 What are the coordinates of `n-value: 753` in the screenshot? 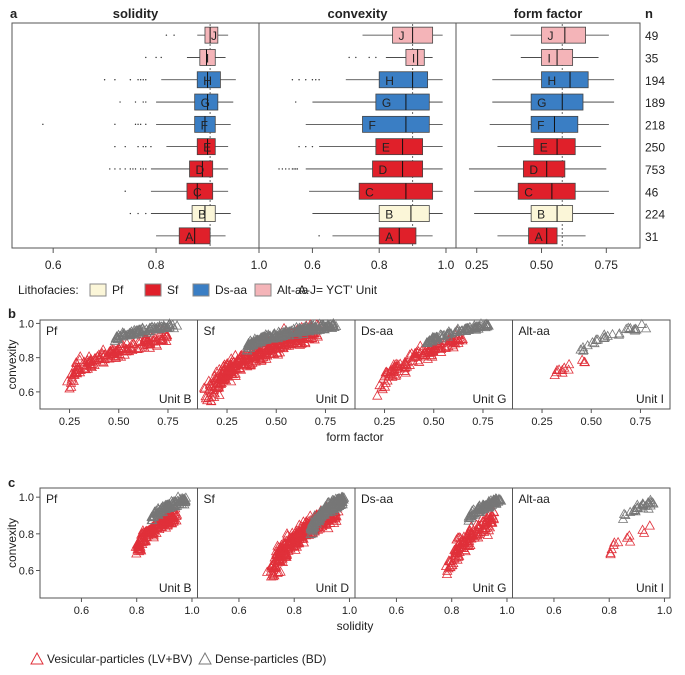 It's located at (655, 170).